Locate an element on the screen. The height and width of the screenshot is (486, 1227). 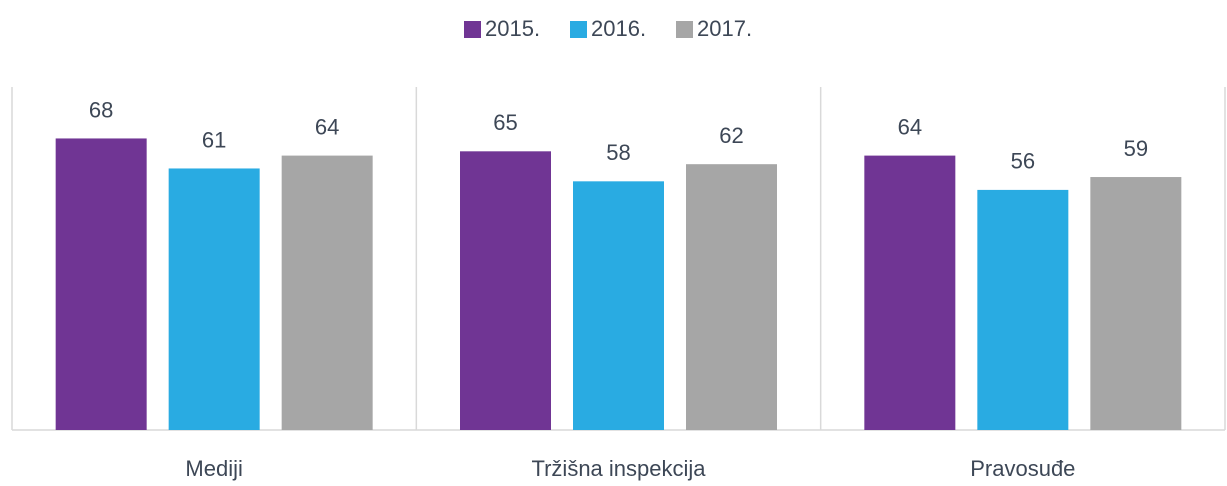
value-label: 65 is located at coordinates (505, 122).